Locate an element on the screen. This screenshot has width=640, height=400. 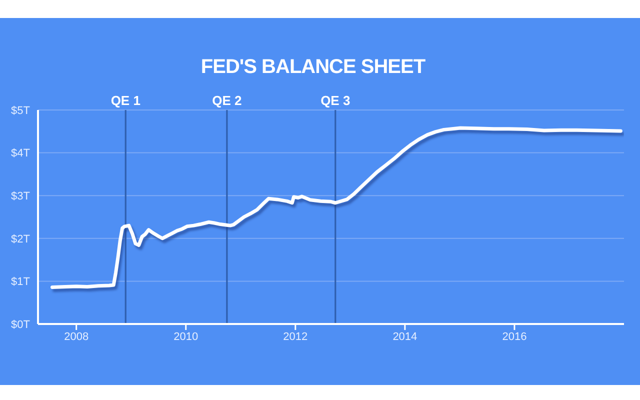
y-tick-label: $5T is located at coordinates (20, 110).